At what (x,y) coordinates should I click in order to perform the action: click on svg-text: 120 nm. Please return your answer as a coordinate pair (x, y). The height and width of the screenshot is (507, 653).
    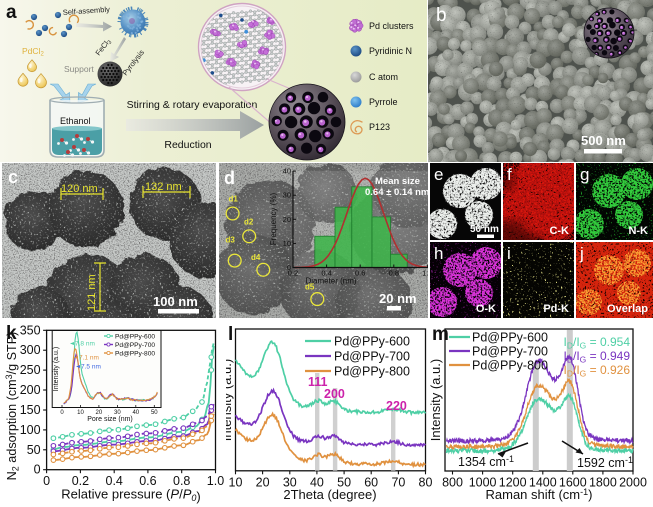
    Looking at the image, I should click on (79, 189).